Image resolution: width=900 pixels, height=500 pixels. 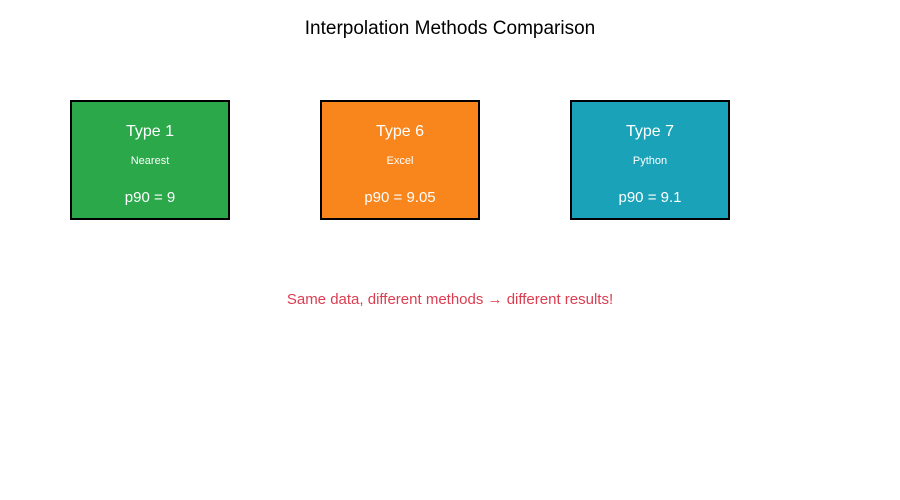 What do you see at coordinates (400, 131) in the screenshot?
I see `box-type-label: Type 6` at bounding box center [400, 131].